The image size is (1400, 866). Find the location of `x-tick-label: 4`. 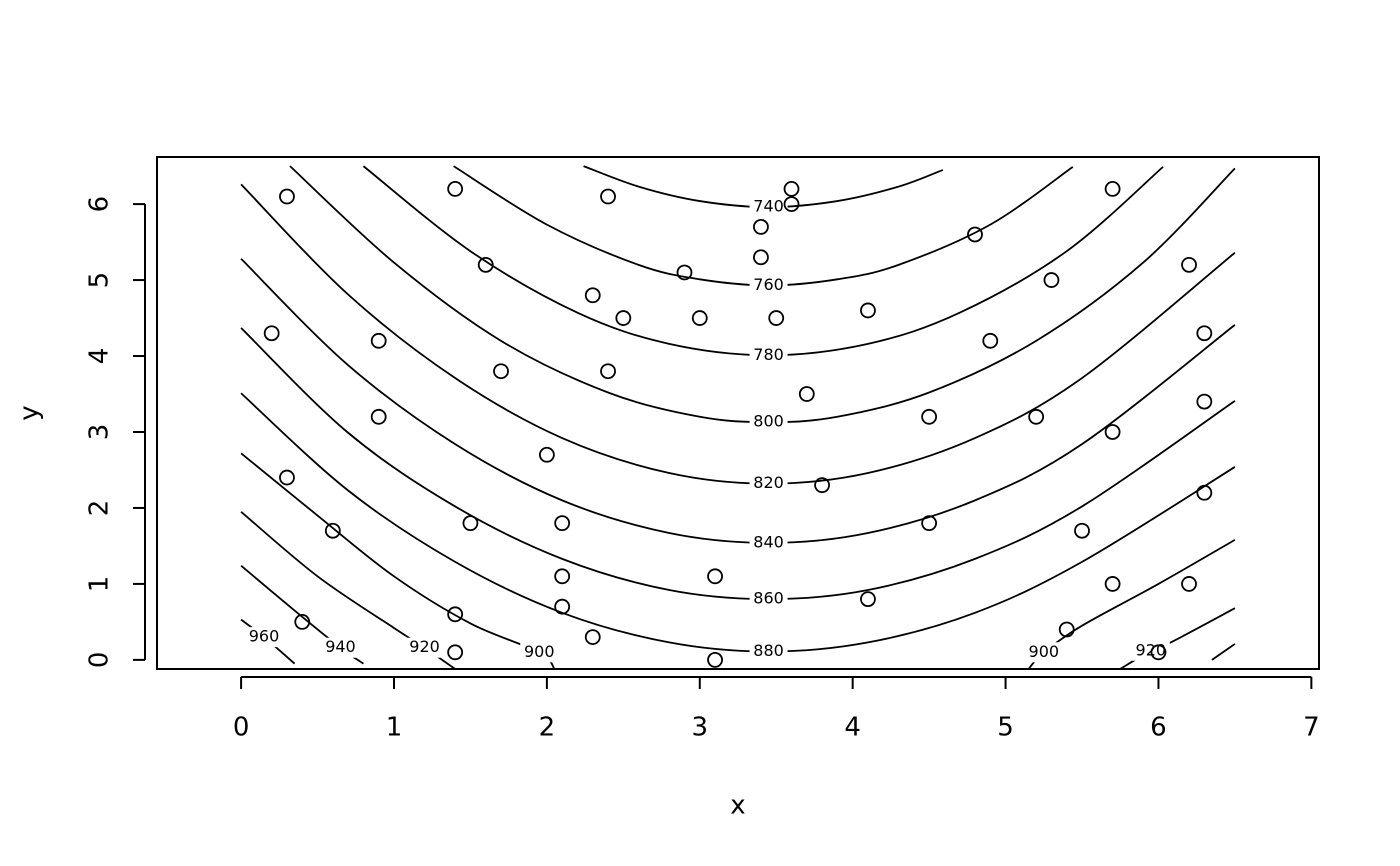

x-tick-label: 4 is located at coordinates (852, 728).